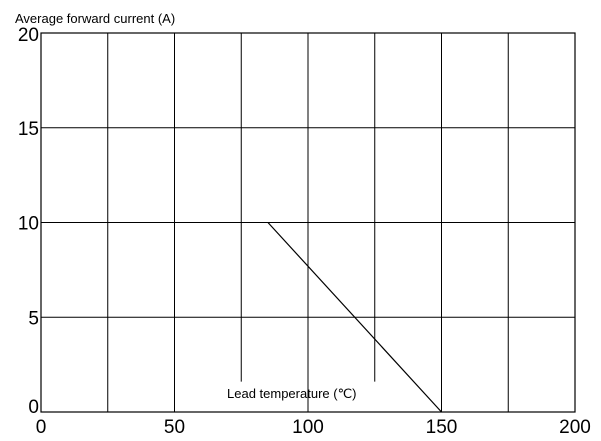 The image size is (601, 441). What do you see at coordinates (308, 427) in the screenshot?
I see `x-tick-label: 100` at bounding box center [308, 427].